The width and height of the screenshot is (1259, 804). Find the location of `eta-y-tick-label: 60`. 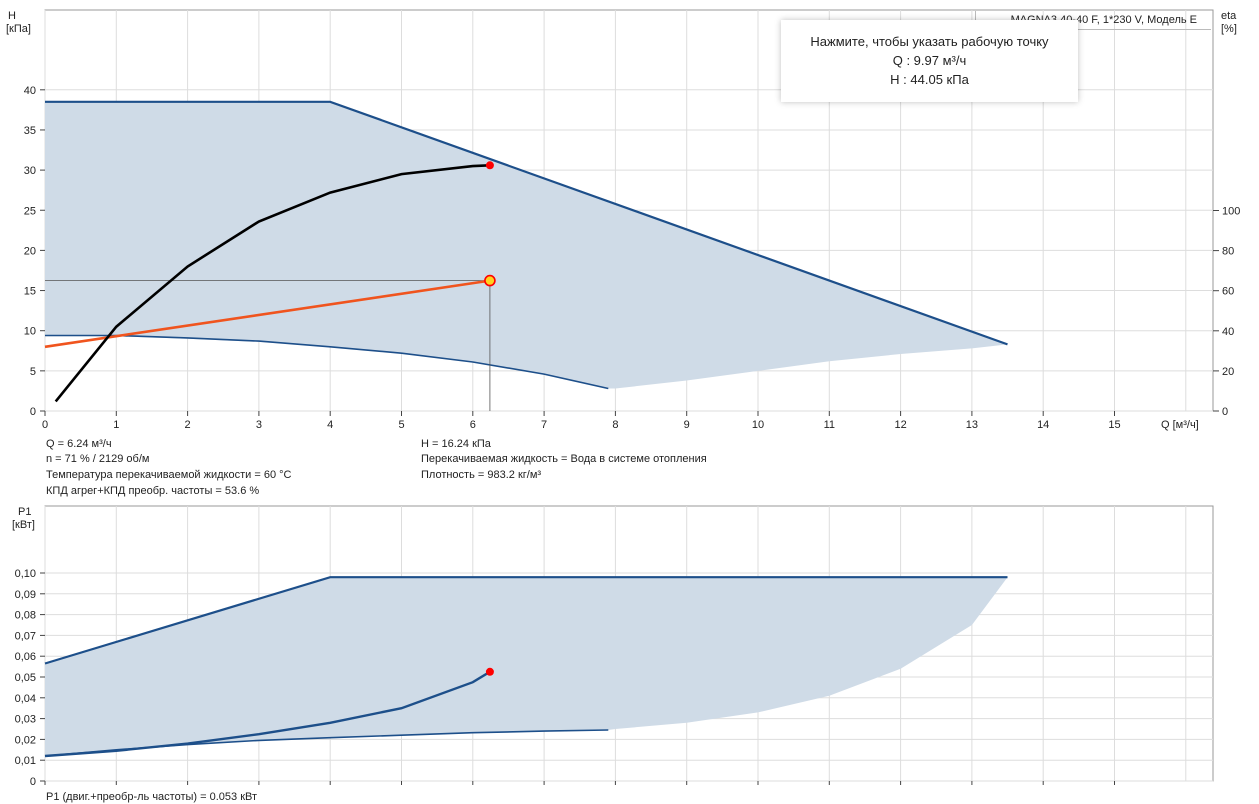

eta-y-tick-label: 60 is located at coordinates (1228, 292).